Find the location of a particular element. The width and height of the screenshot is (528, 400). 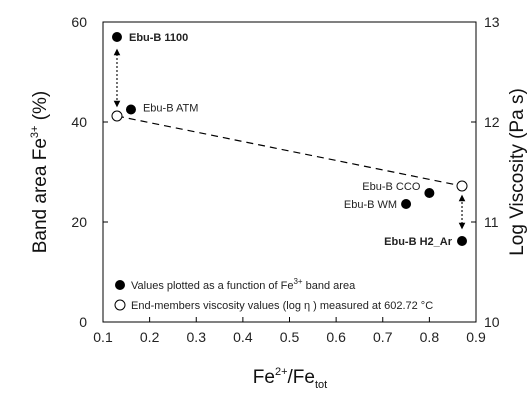

x-tick-label: 0.4 is located at coordinates (243, 337).